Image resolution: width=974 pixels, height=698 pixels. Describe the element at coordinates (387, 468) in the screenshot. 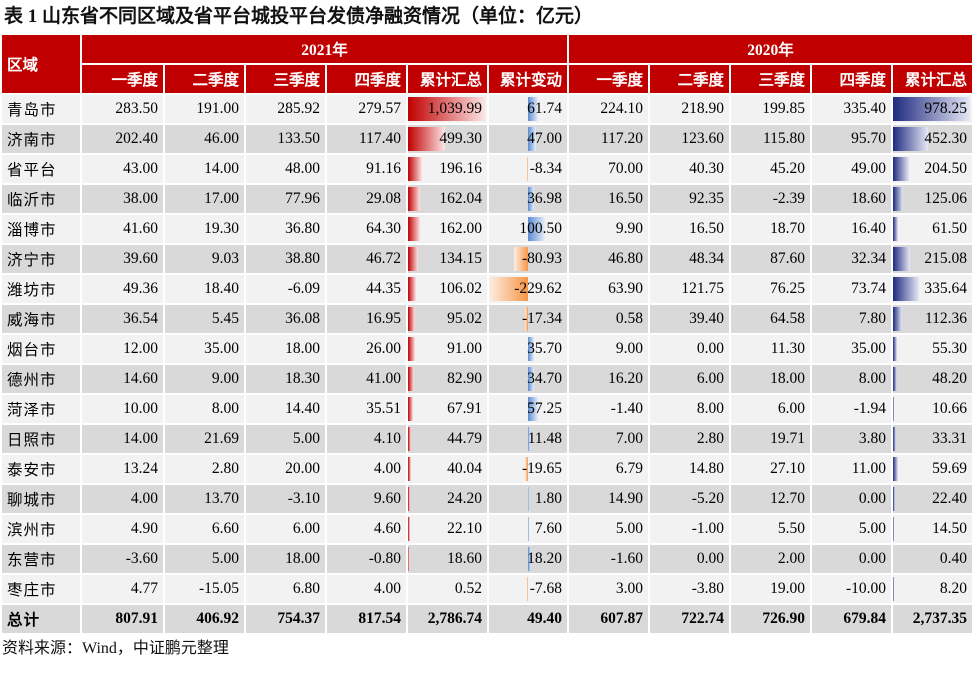

I see `value-text: 4.00` at that location.